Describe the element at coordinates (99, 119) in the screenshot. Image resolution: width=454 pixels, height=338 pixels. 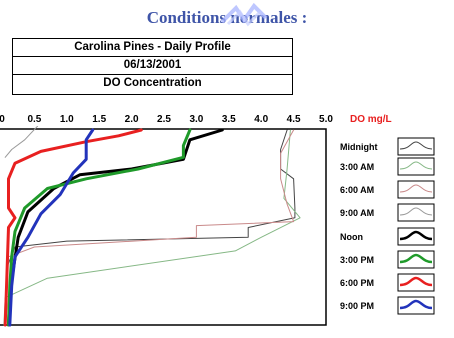
I see `x-tick-label: 1.5` at that location.